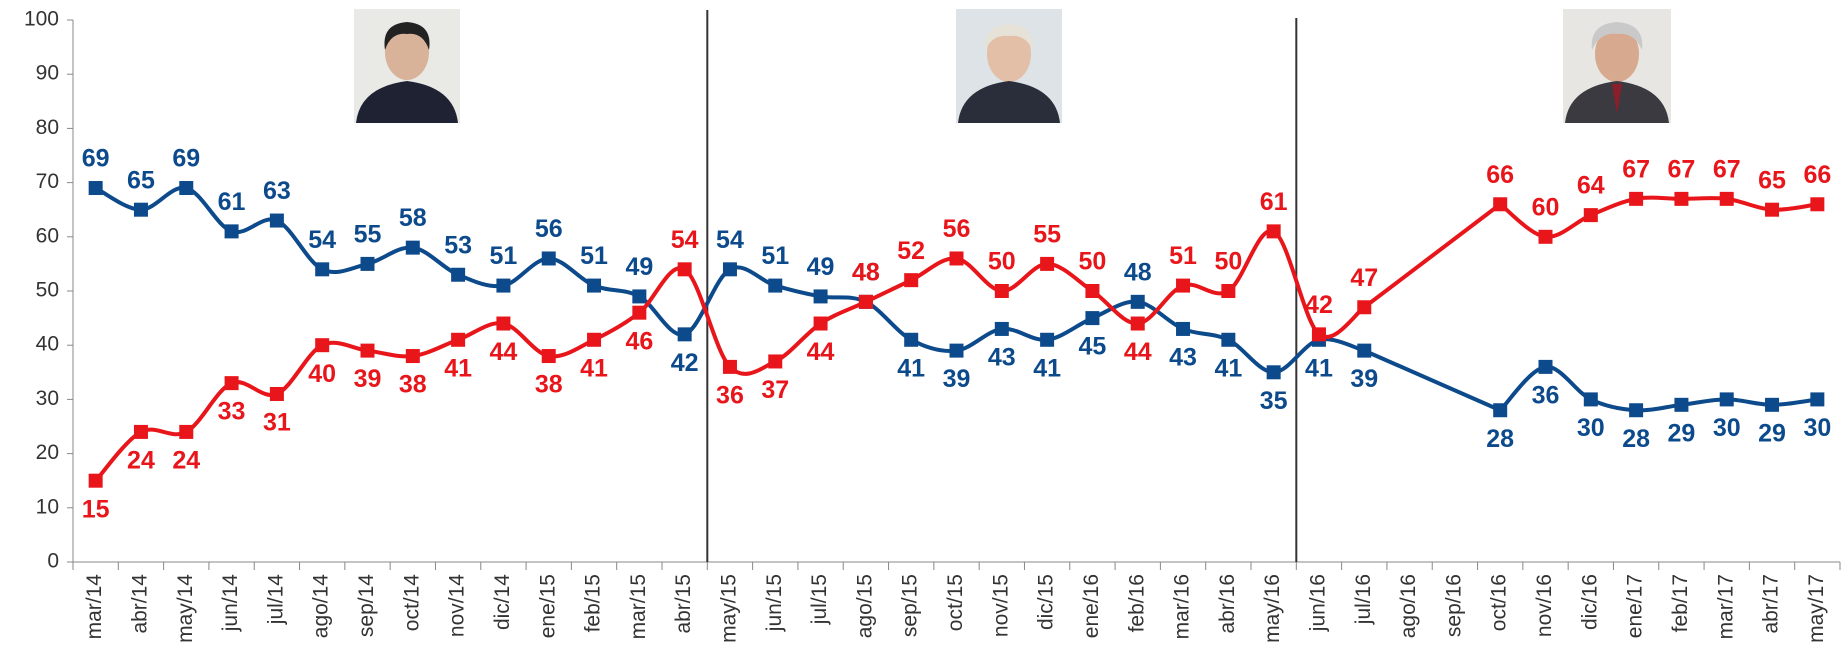 Image resolution: width=1845 pixels, height=670 pixels. I want to click on data-label: 69, so click(96, 159).